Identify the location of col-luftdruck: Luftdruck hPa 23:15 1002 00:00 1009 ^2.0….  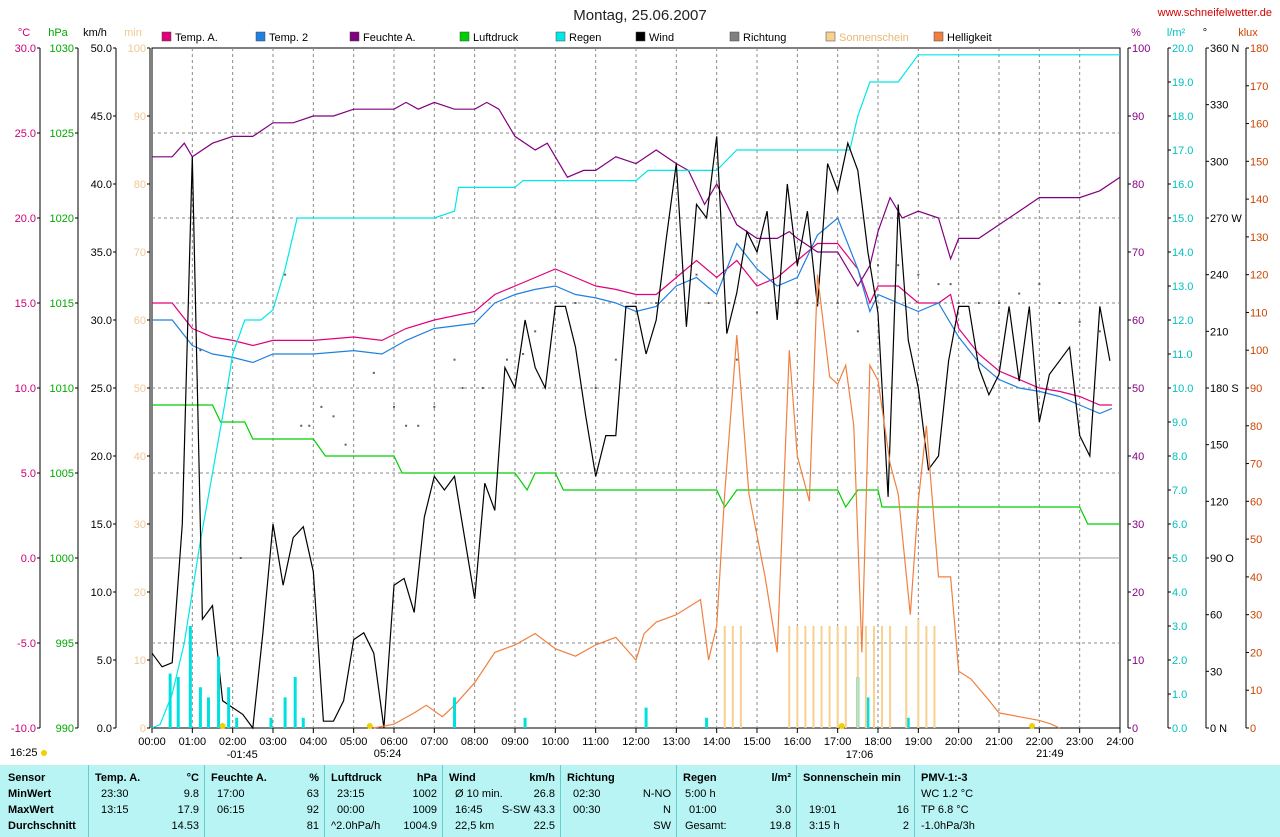
(383, 801).